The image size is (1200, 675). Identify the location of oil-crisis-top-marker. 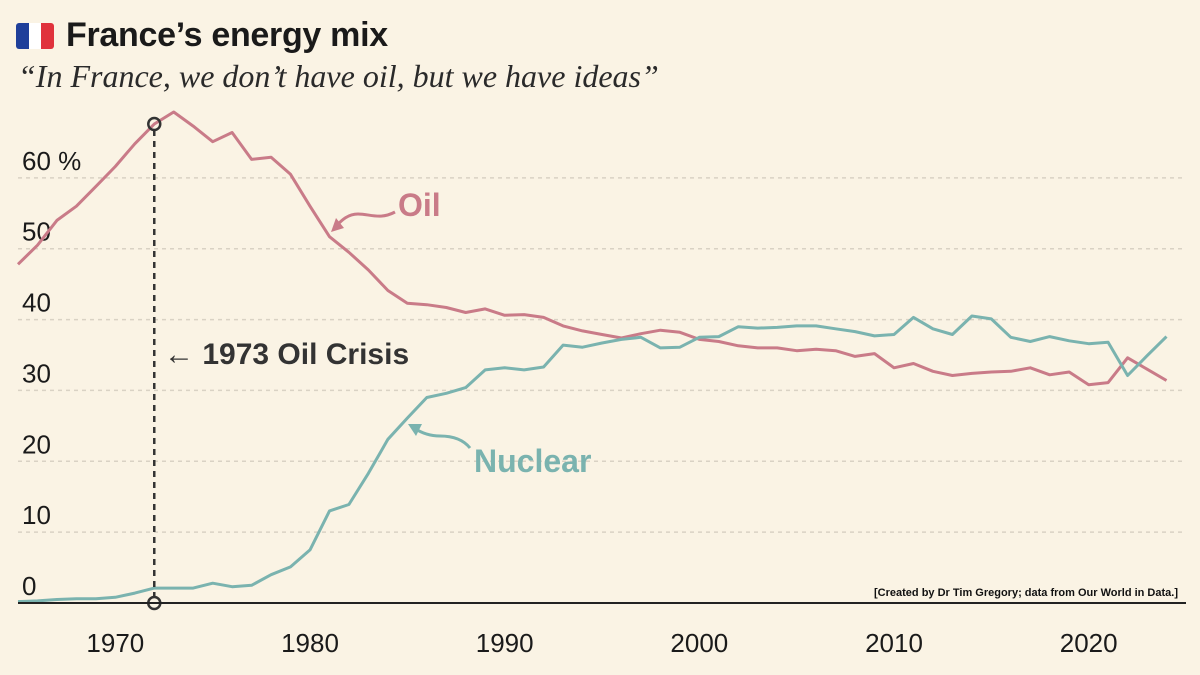
(154, 124).